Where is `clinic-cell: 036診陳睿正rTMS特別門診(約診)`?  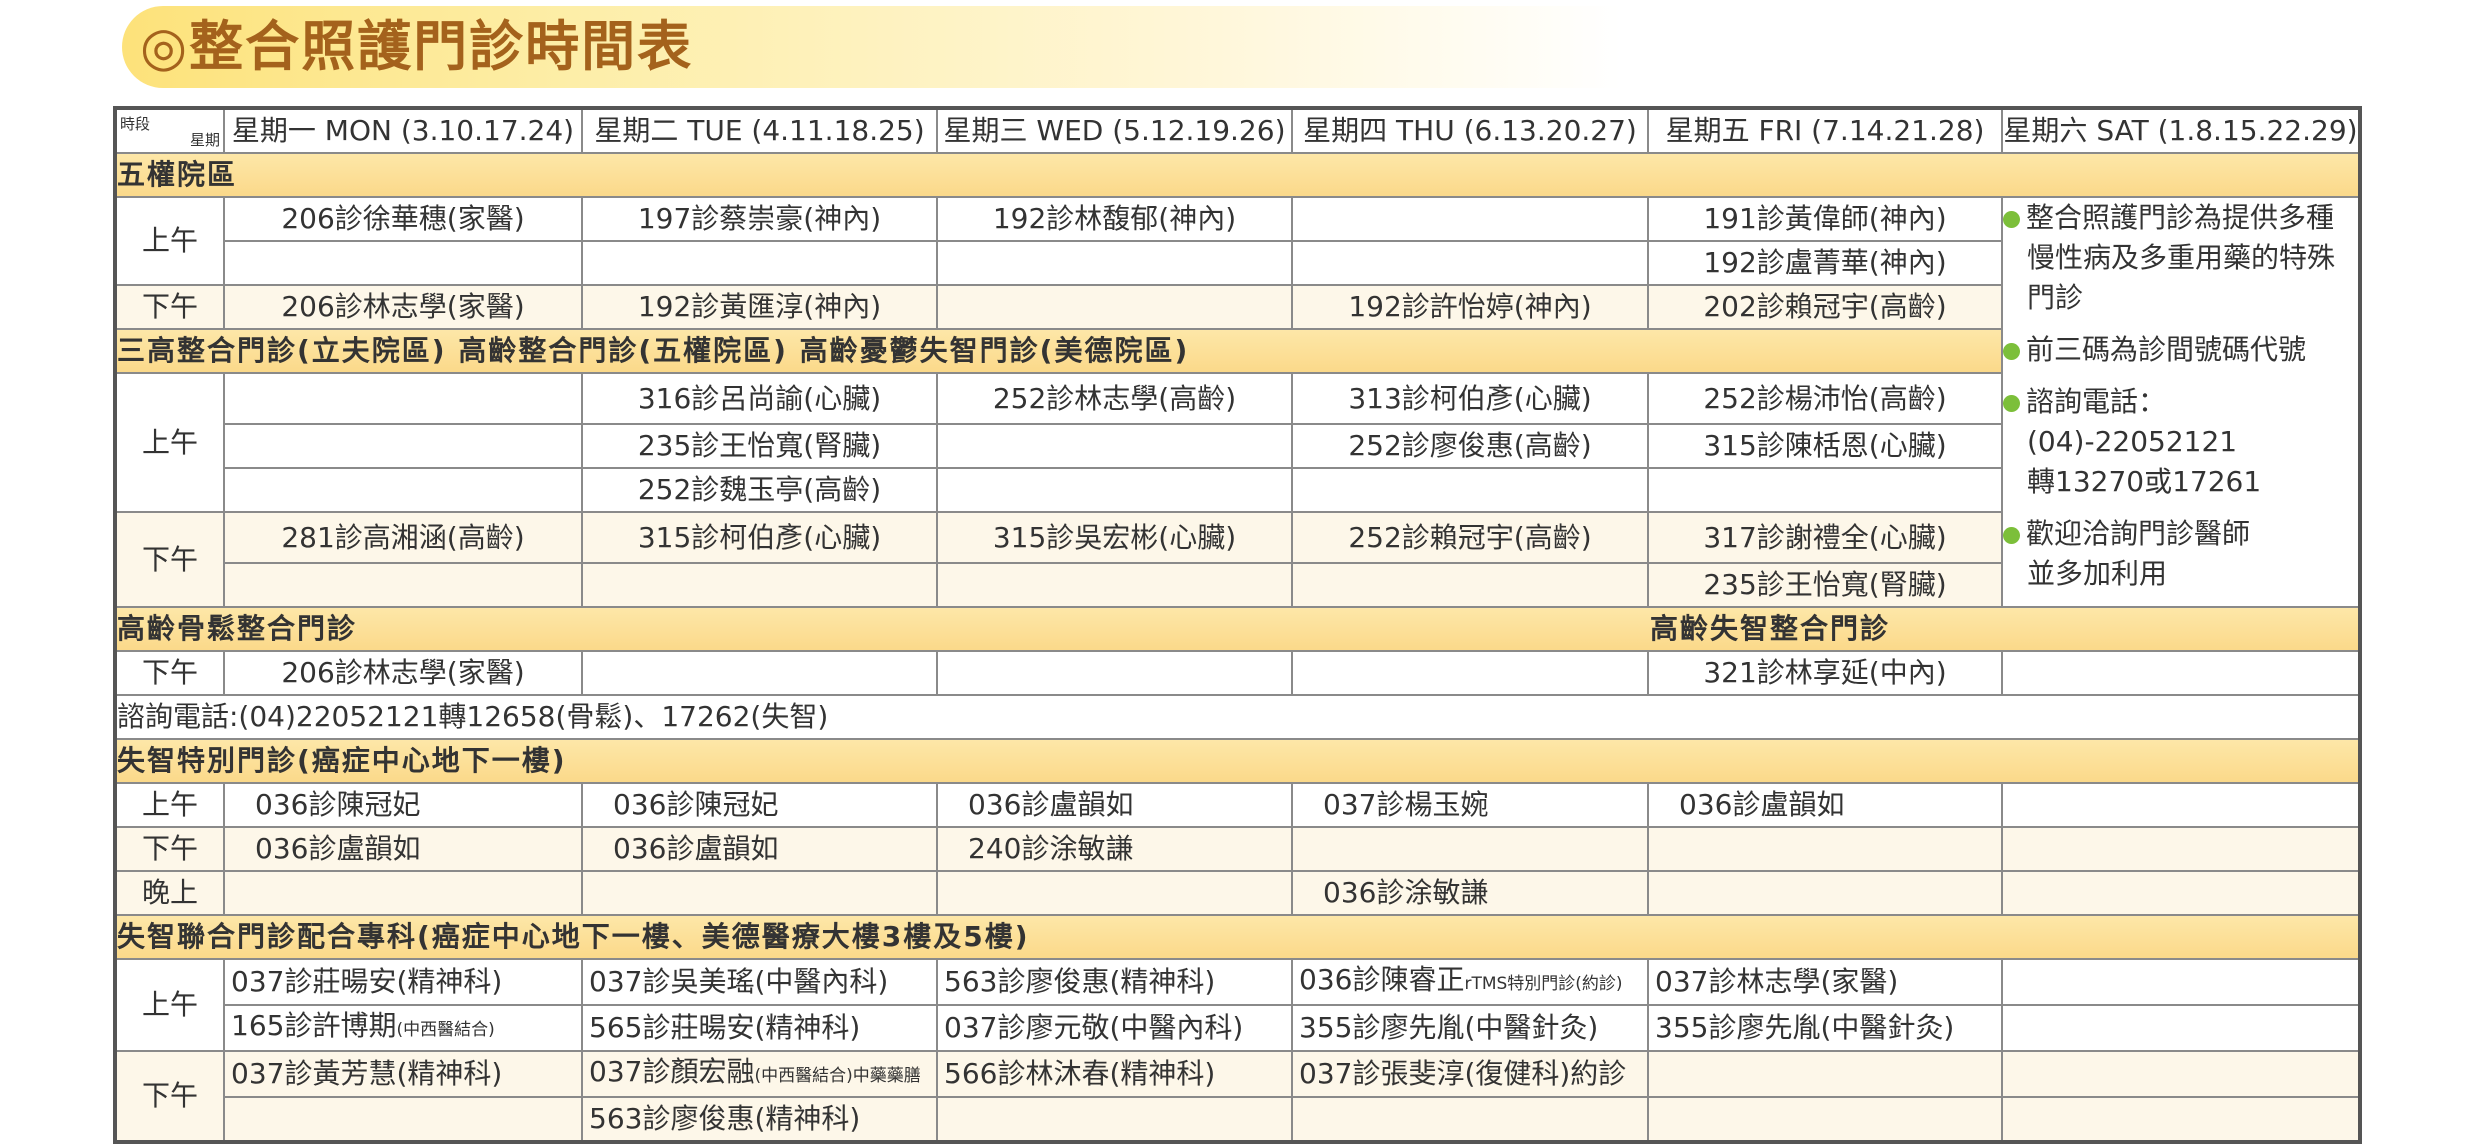
clinic-cell: 036診陳睿正rTMS特別門診(約診) is located at coordinates (1470, 982).